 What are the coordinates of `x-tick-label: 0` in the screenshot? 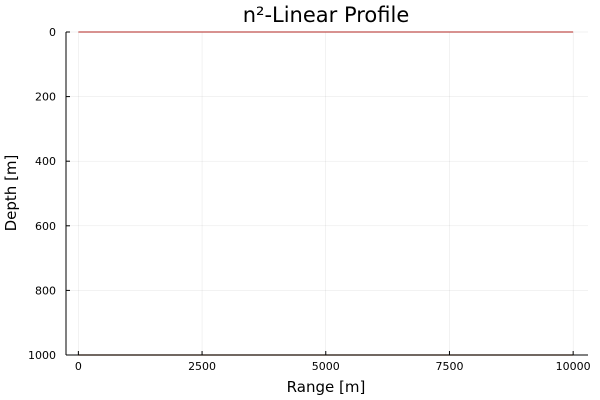 It's located at (78, 366).